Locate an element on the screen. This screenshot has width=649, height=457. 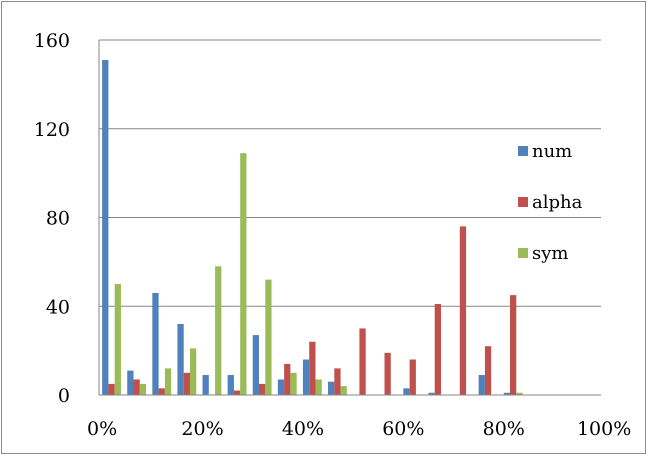
legend-swatch-alpha is located at coordinates (523, 202).